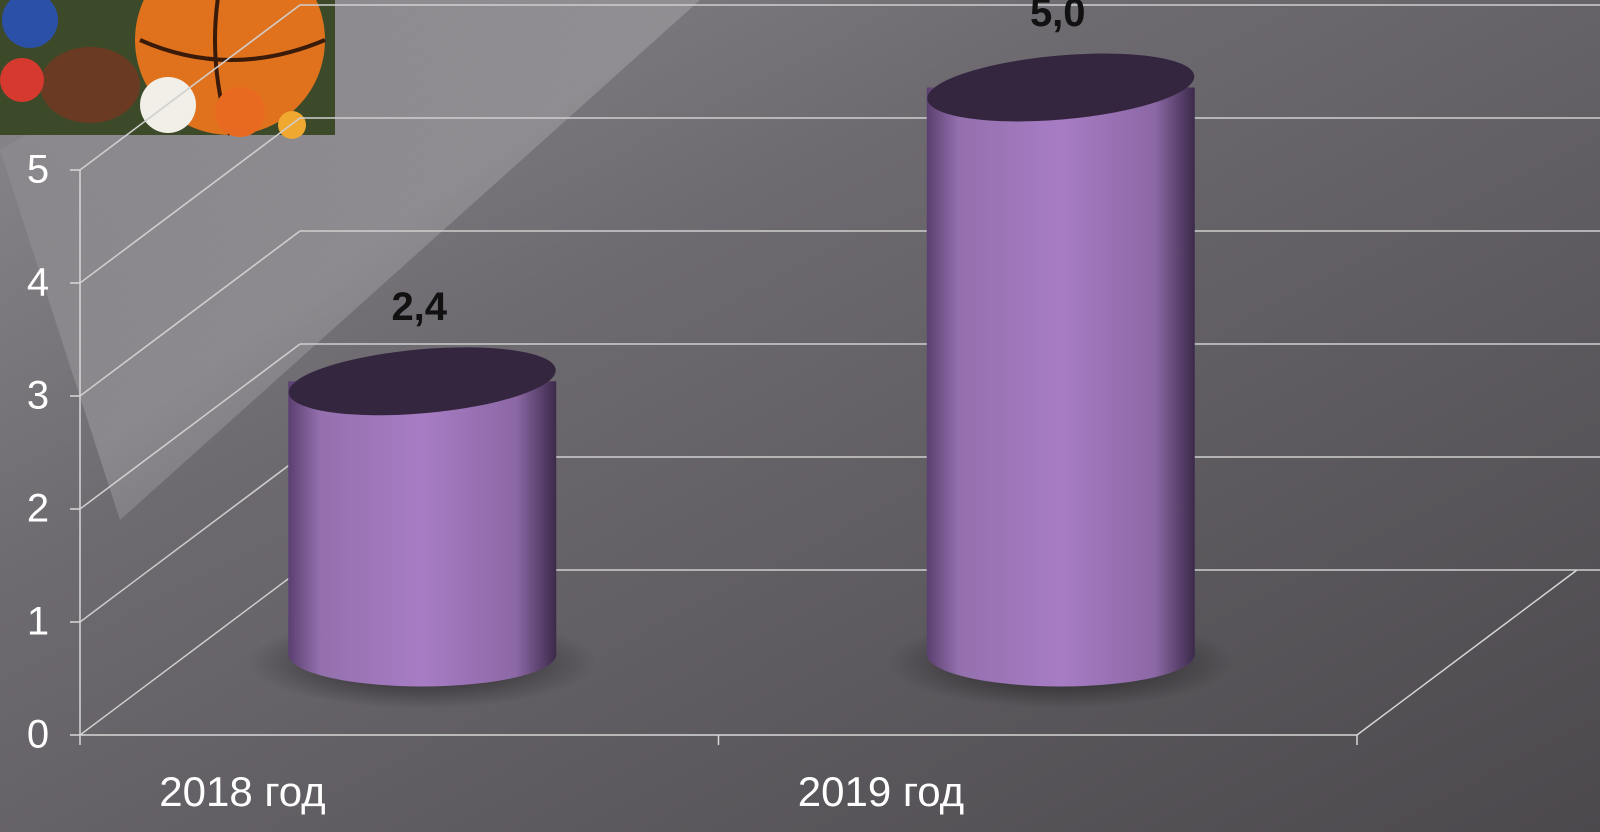  I want to click on y-tick-label: 4, so click(38, 283).